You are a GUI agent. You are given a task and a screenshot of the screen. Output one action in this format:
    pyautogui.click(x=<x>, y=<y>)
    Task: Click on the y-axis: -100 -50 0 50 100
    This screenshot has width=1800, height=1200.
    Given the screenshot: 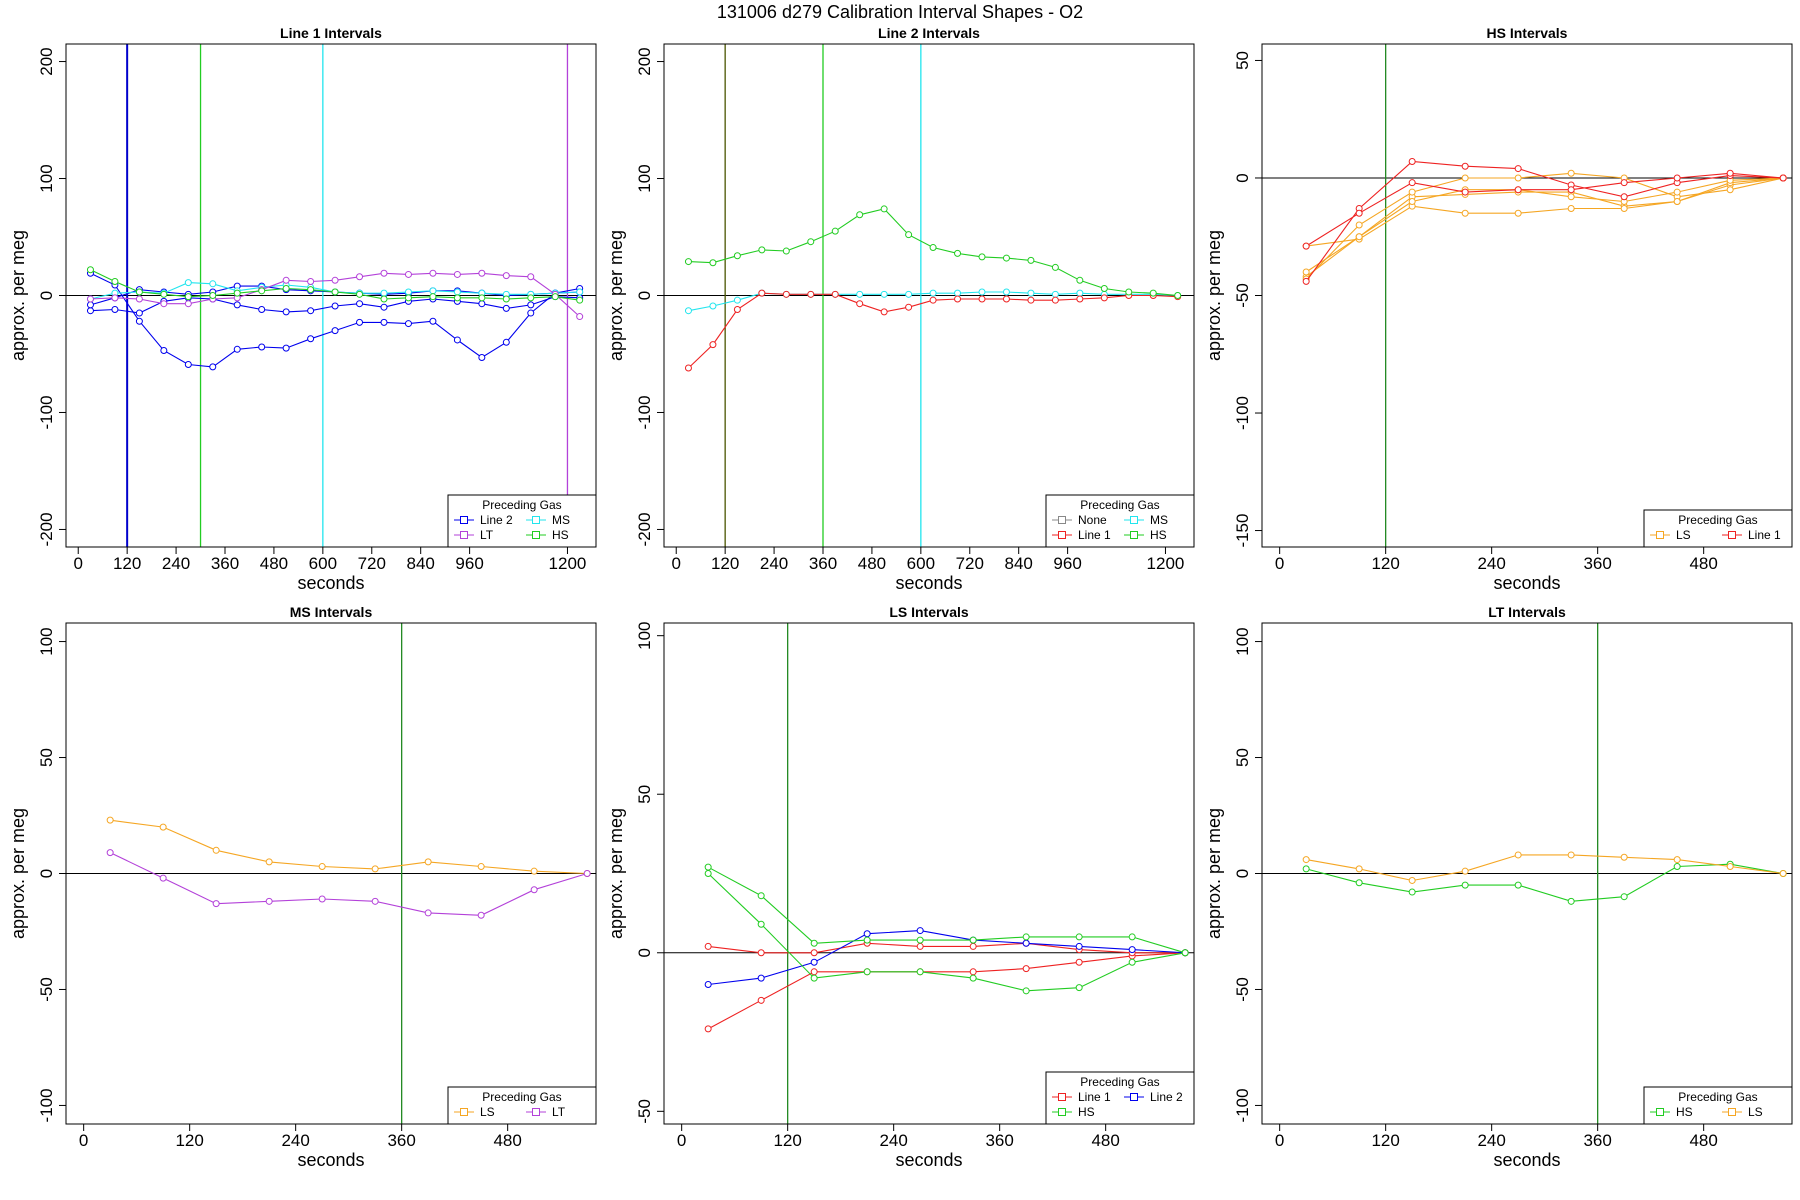 What is the action you would take?
    pyautogui.click(x=51, y=874)
    